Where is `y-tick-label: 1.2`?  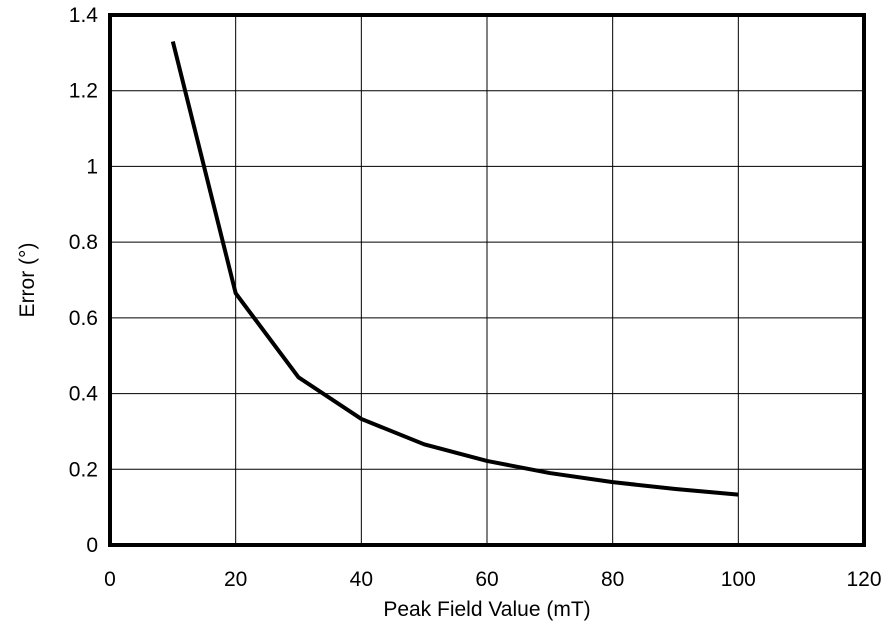
y-tick-label: 1.2 is located at coordinates (83, 91).